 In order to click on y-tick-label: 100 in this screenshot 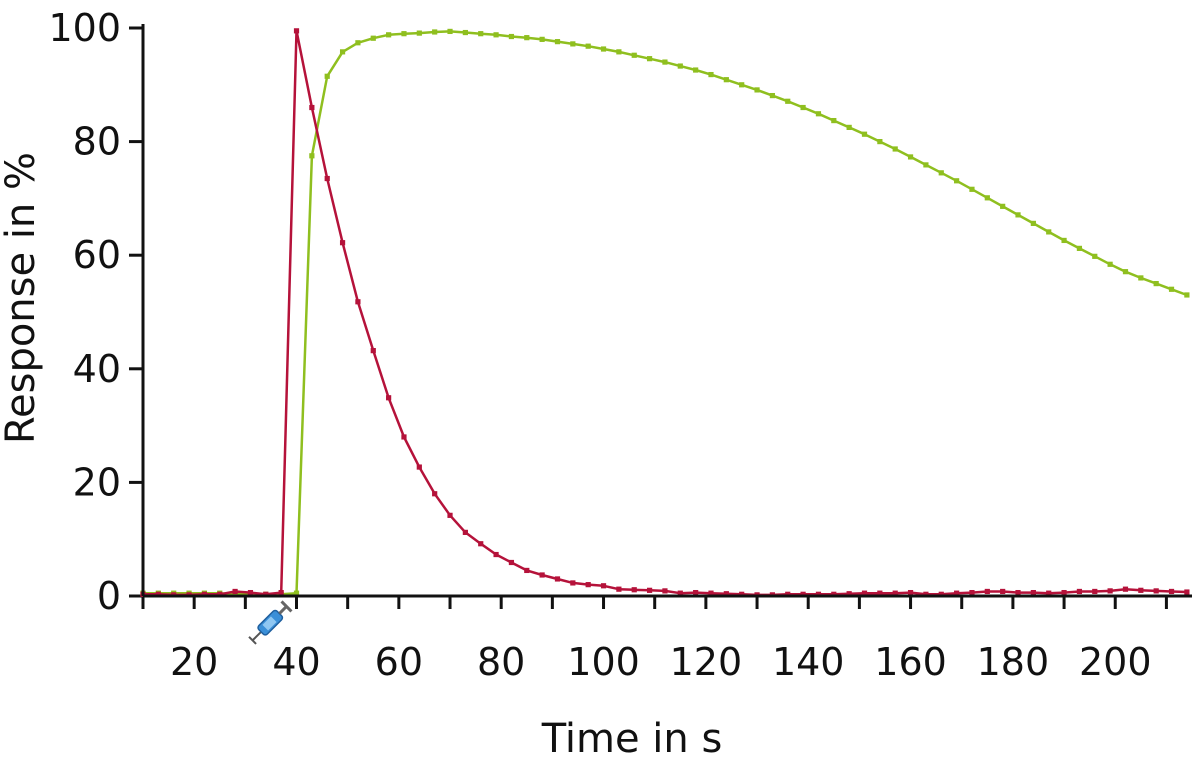, I will do `click(84, 28)`.